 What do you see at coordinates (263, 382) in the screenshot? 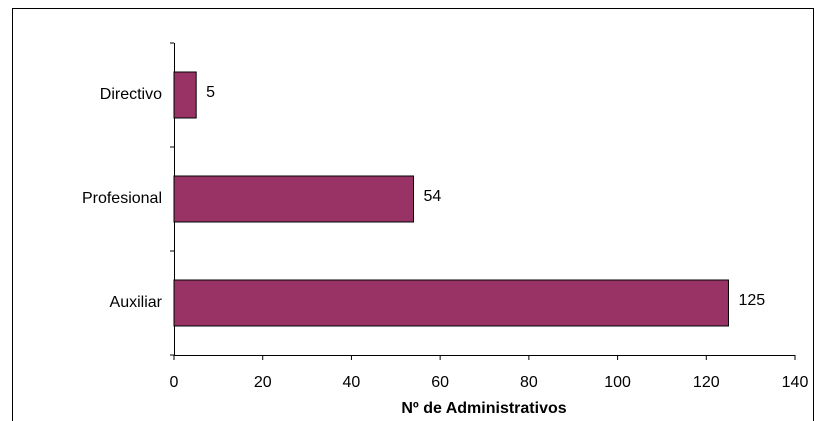
I see `x-tick-label: 20` at bounding box center [263, 382].